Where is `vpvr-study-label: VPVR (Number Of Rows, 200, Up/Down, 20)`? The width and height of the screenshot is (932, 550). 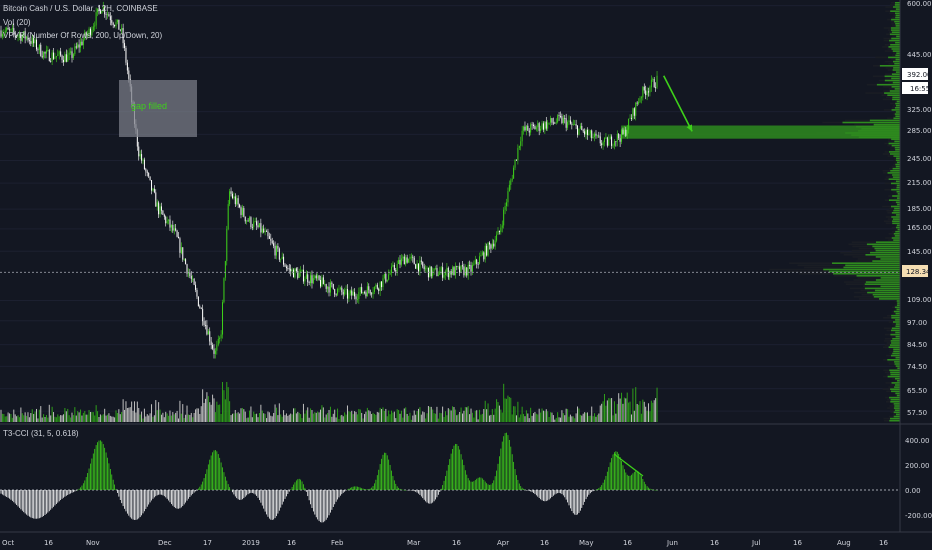 vpvr-study-label: VPVR (Number Of Rows, 200, Up/Down, 20) is located at coordinates (83, 35).